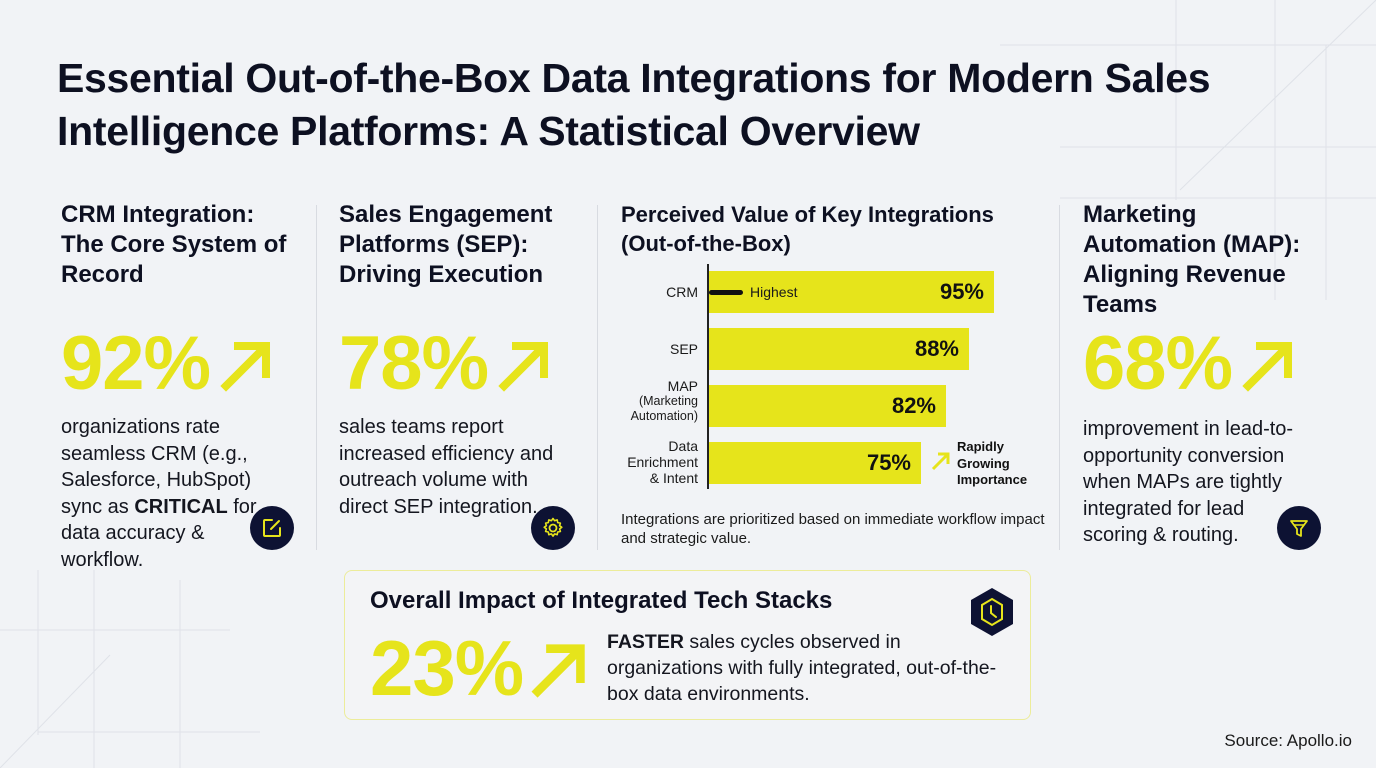 The height and width of the screenshot is (768, 1376). What do you see at coordinates (447, 668) in the screenshot?
I see `impact-stat-value: 23%` at bounding box center [447, 668].